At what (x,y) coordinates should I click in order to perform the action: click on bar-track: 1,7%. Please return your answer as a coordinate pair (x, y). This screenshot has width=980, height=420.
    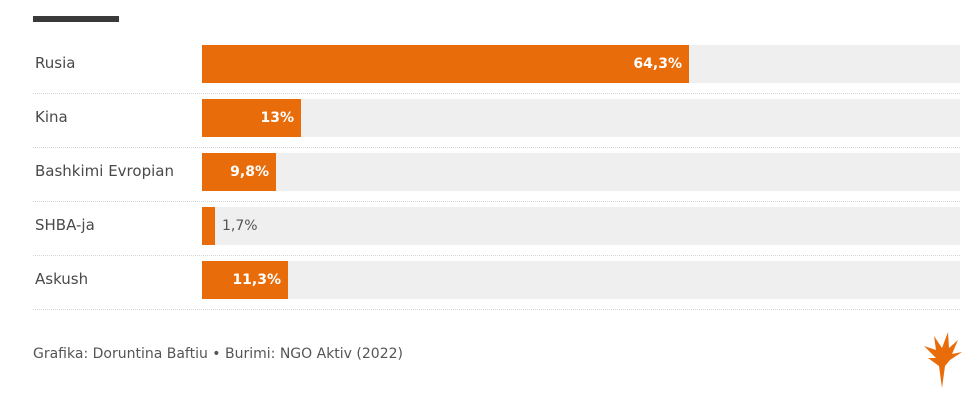
    Looking at the image, I should click on (581, 226).